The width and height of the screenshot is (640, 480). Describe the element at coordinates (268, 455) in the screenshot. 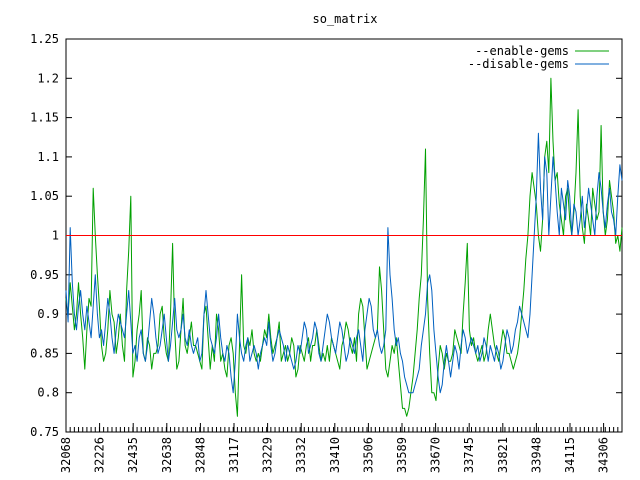

I see `x-tick-label: 33229` at that location.